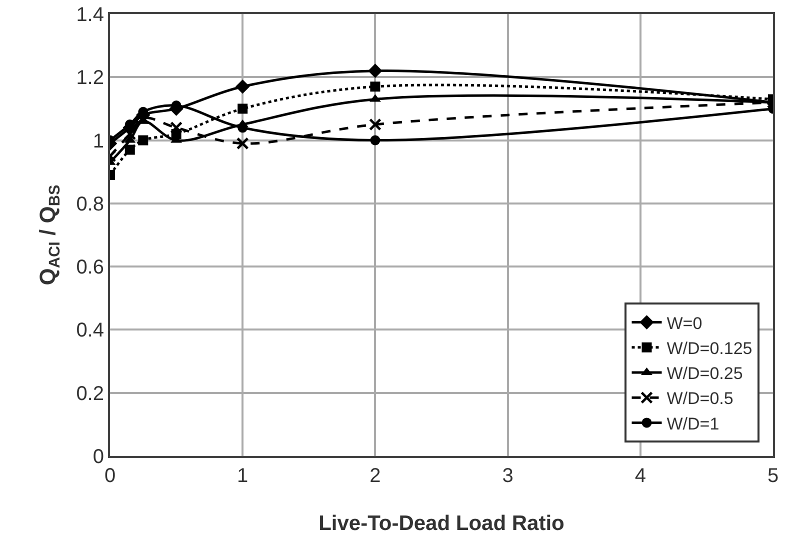 This screenshot has width=787, height=546. I want to click on y-tick-label: 1.2, so click(90, 78).